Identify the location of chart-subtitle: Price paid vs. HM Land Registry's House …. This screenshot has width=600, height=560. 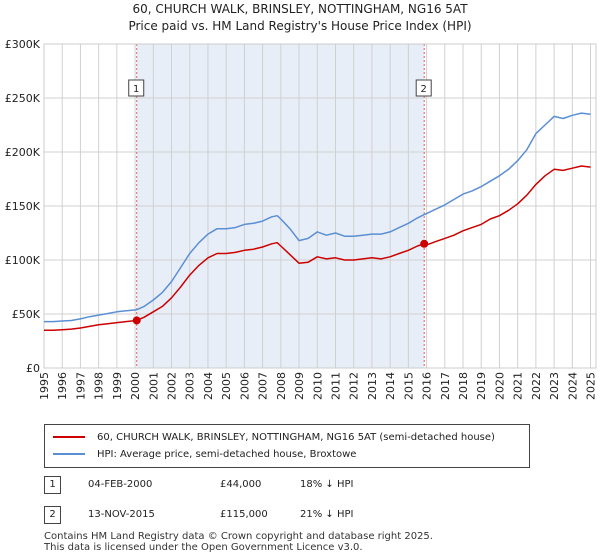
(300, 26).